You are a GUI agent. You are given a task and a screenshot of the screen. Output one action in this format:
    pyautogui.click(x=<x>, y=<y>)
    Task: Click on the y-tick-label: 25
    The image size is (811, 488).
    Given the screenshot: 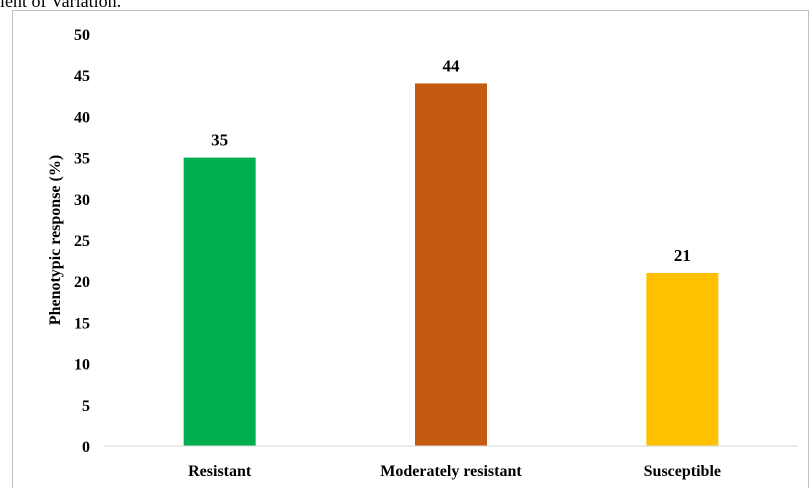 What is the action you would take?
    pyautogui.click(x=82, y=241)
    